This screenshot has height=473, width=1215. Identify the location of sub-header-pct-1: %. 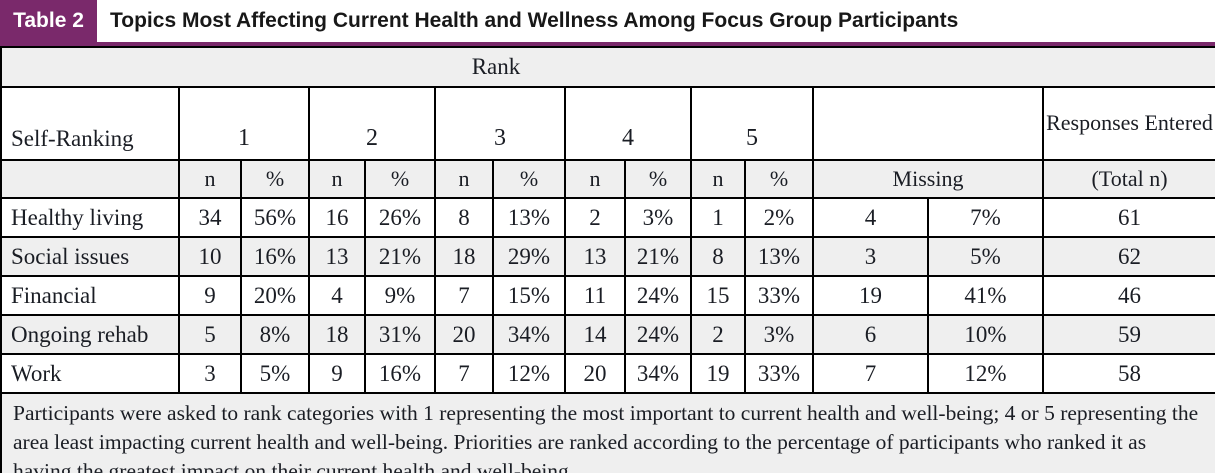
(275, 179).